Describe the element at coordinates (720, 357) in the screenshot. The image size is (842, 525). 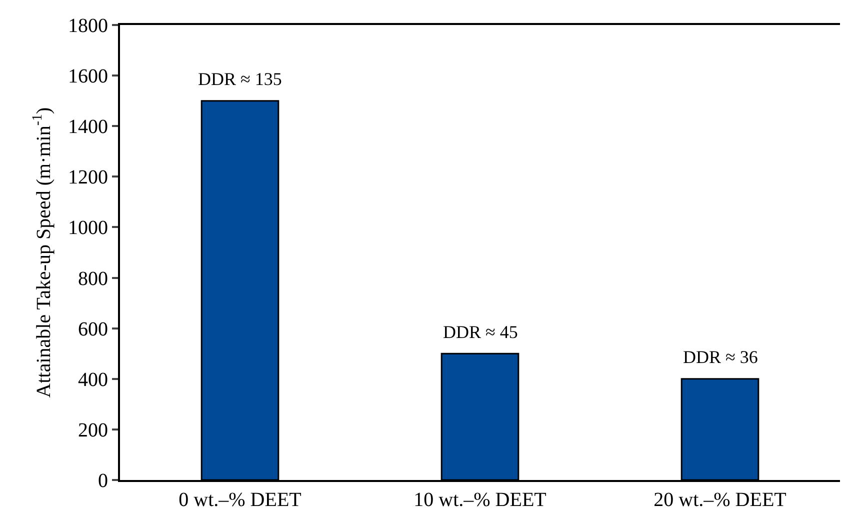
I see `annotation: DDR ≈ 36` at that location.